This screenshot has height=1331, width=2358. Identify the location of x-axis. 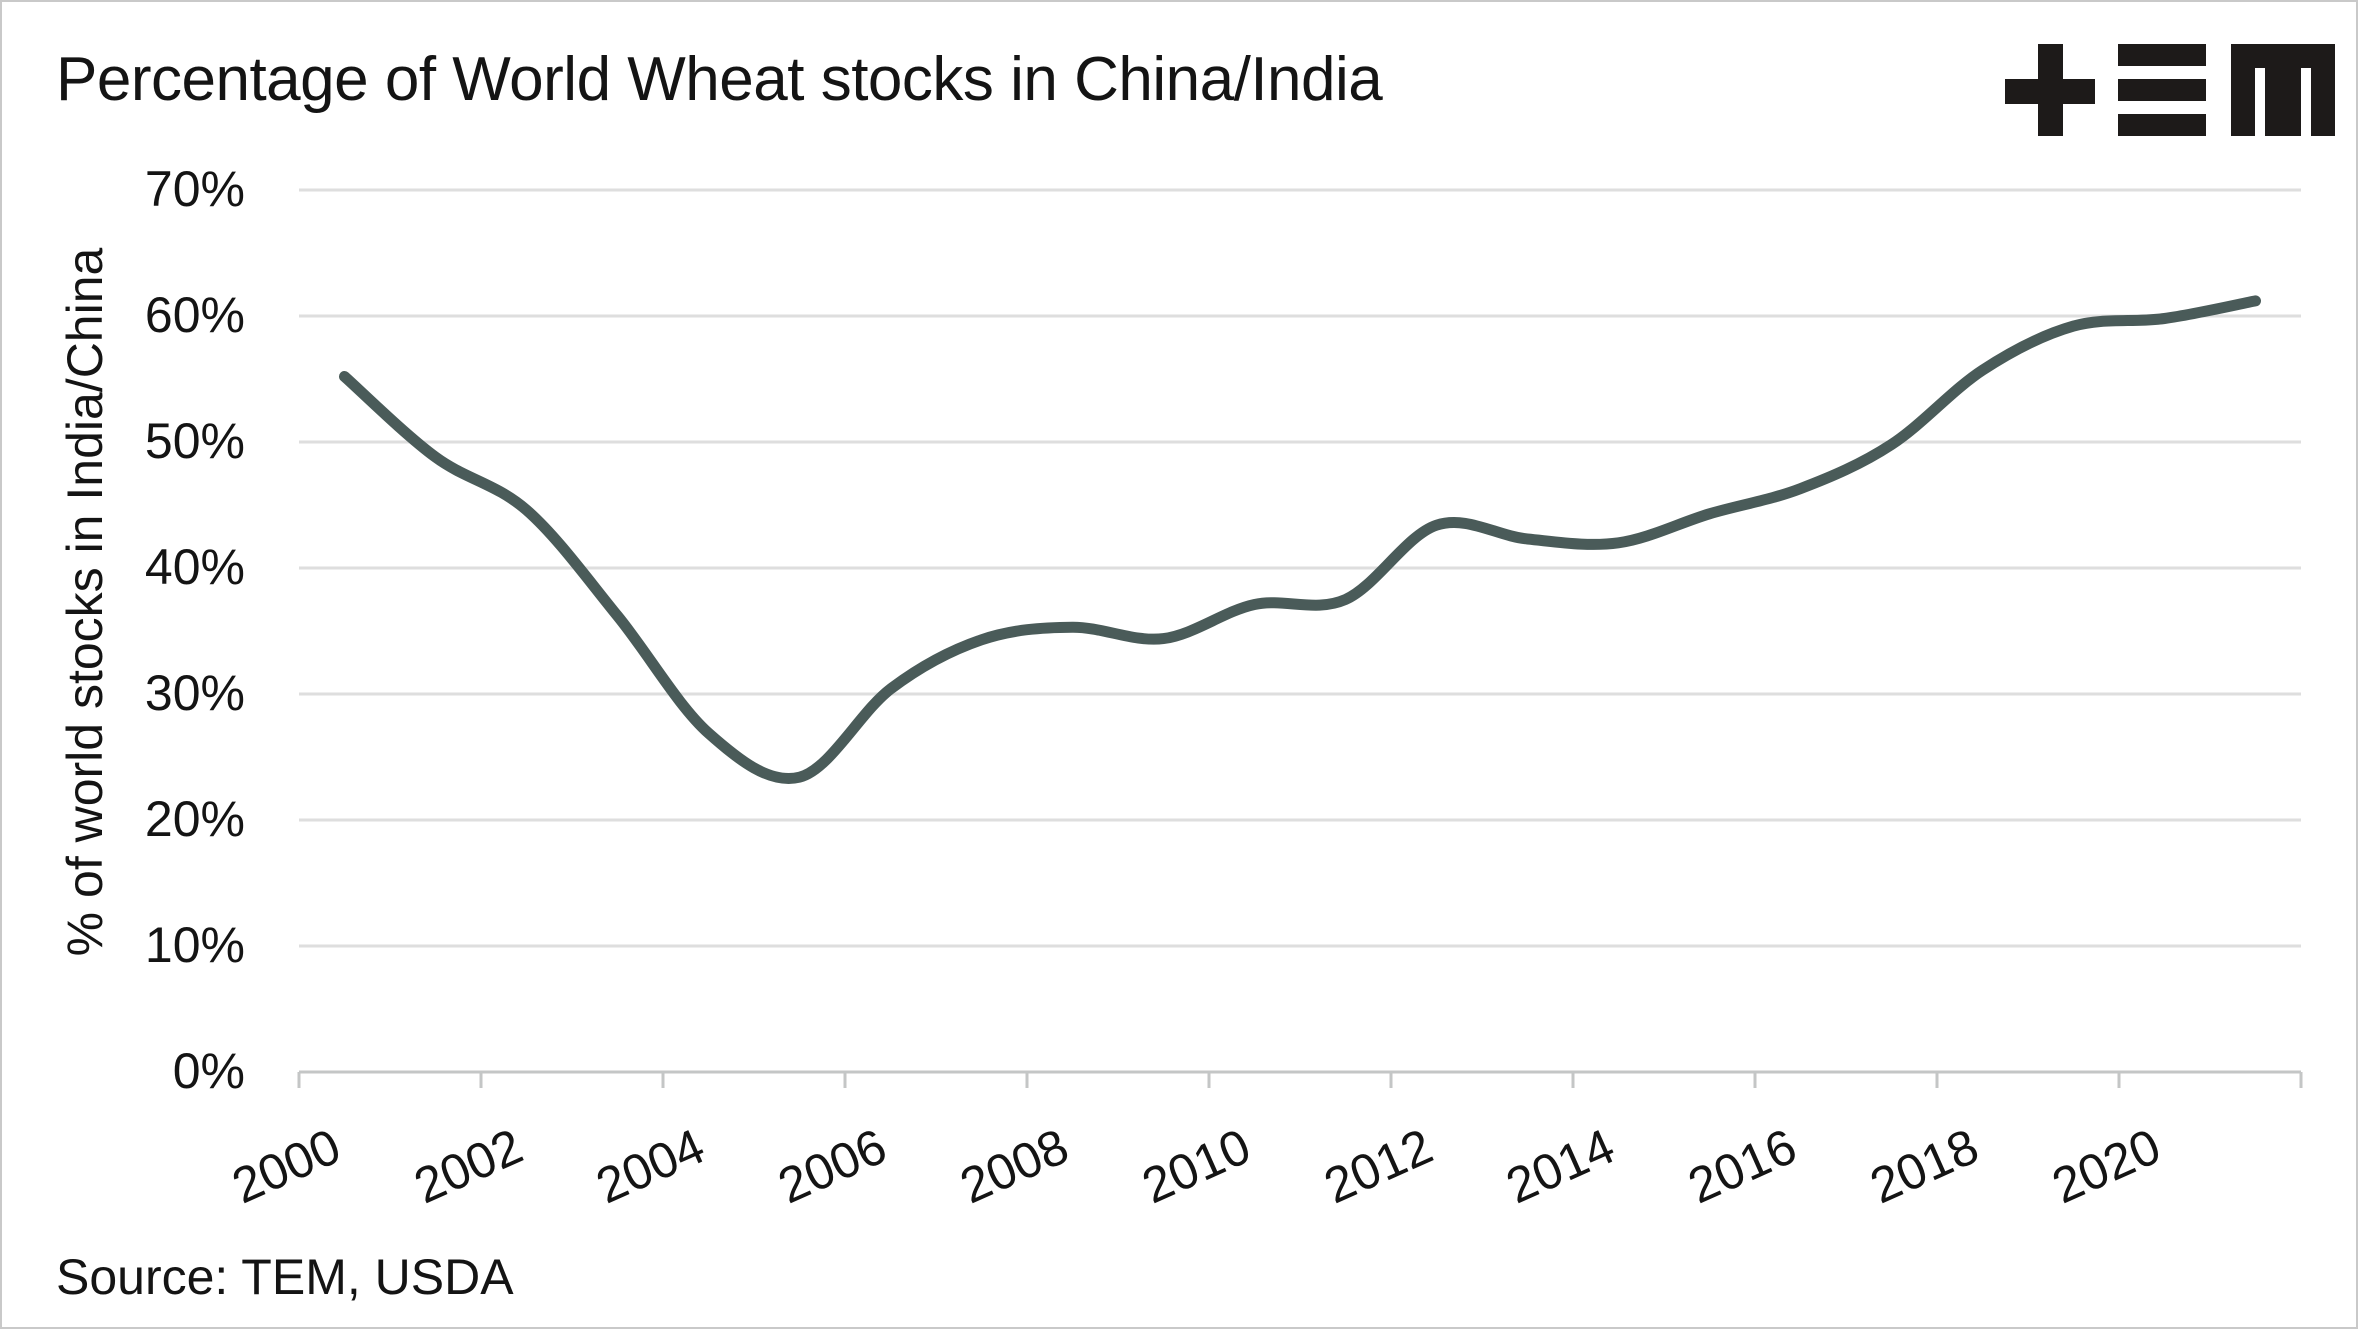
(1300, 1079).